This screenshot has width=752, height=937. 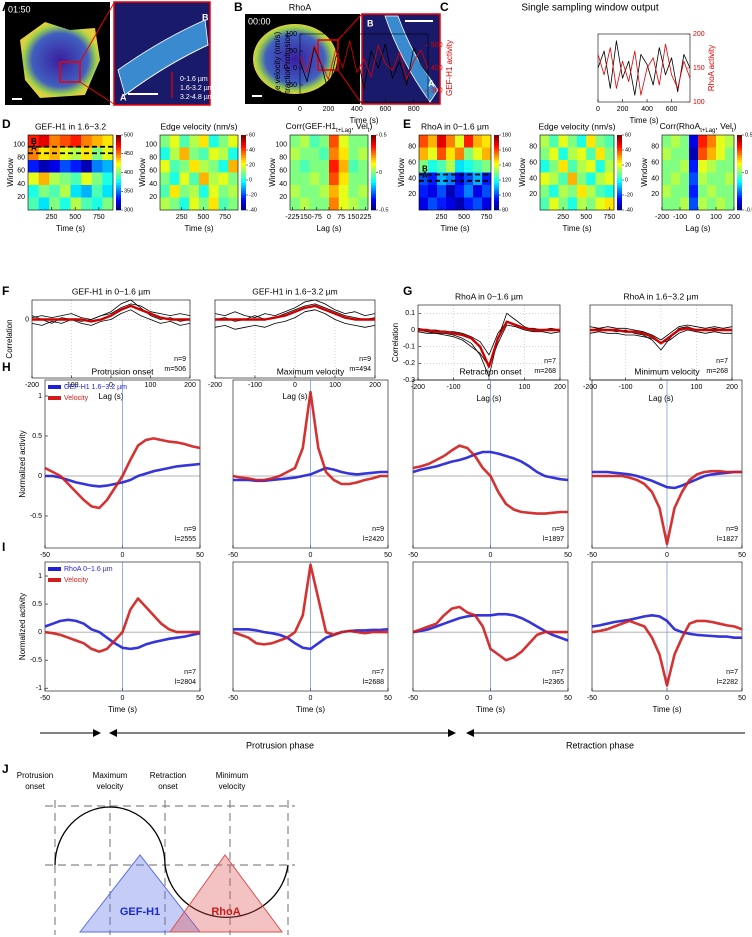 What do you see at coordinates (425, 169) in the screenshot?
I see `marker-label: B` at bounding box center [425, 169].